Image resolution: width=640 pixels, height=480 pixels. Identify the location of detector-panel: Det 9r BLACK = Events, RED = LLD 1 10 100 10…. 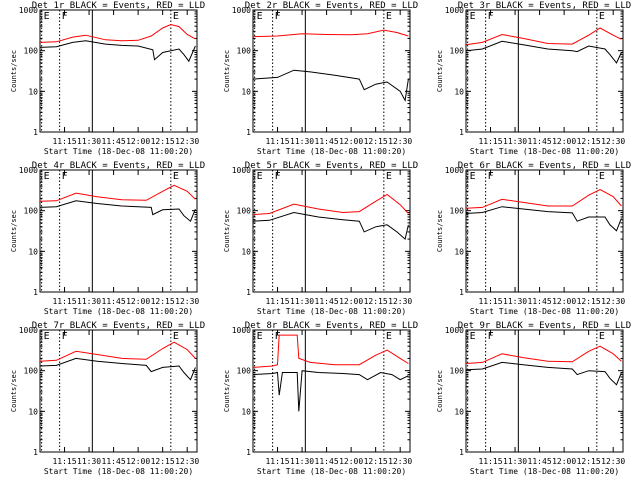
(533, 398).